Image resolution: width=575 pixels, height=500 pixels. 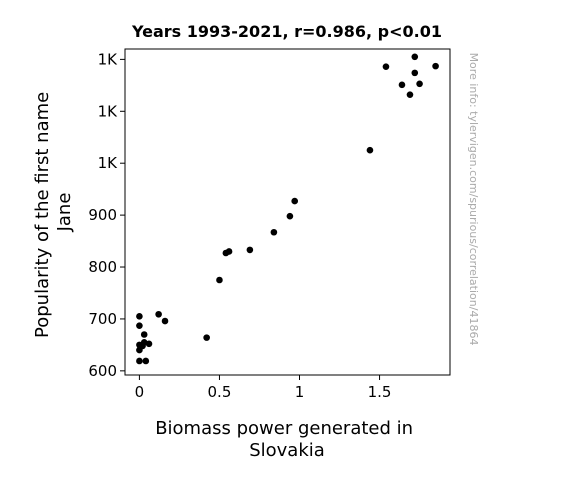 I want to click on y-tick-label: 900, so click(x=102, y=215).